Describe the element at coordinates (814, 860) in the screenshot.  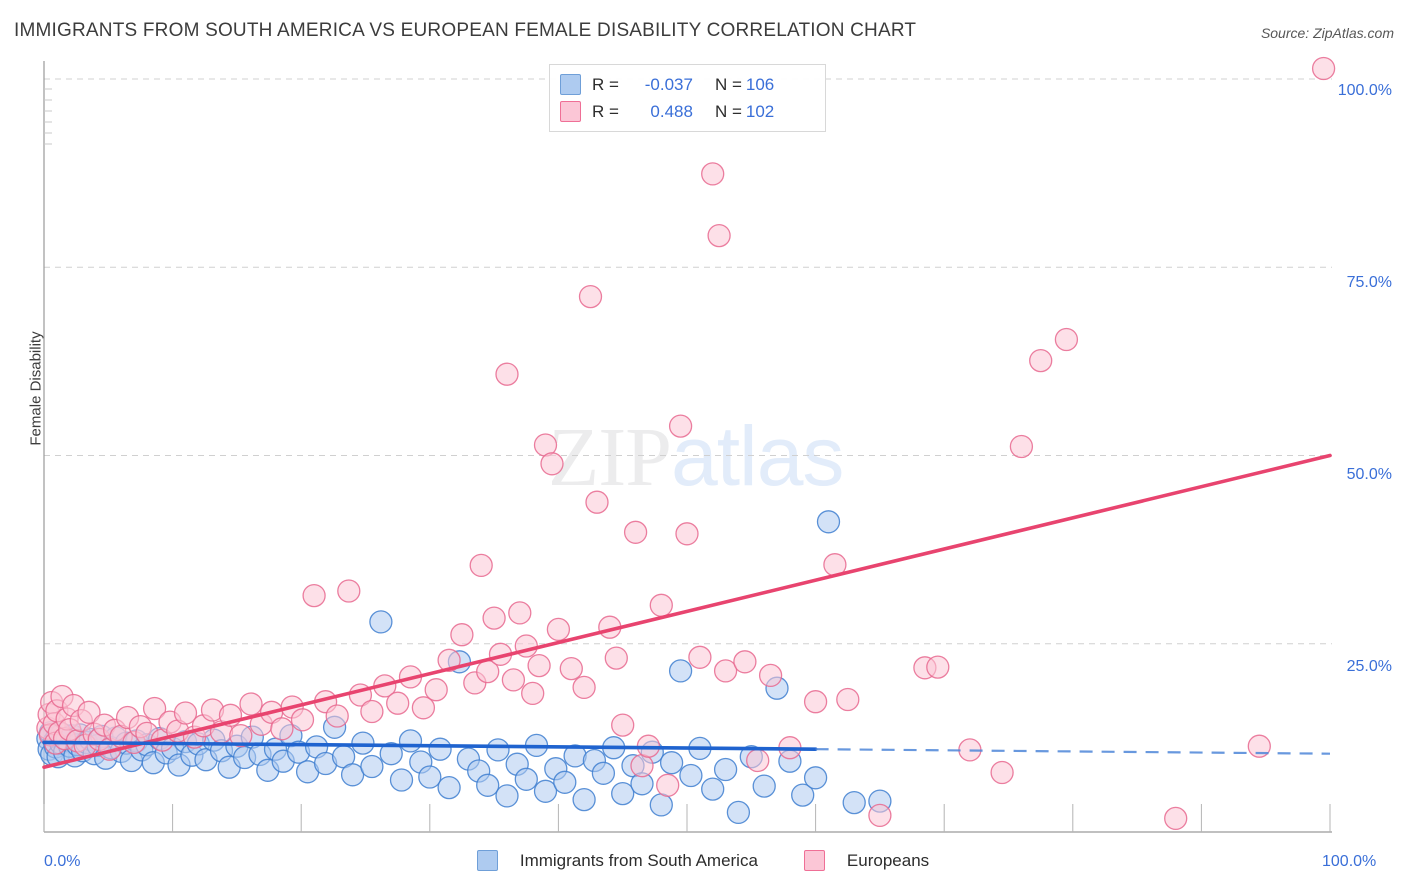
I see `series-swatch-europeans` at that location.